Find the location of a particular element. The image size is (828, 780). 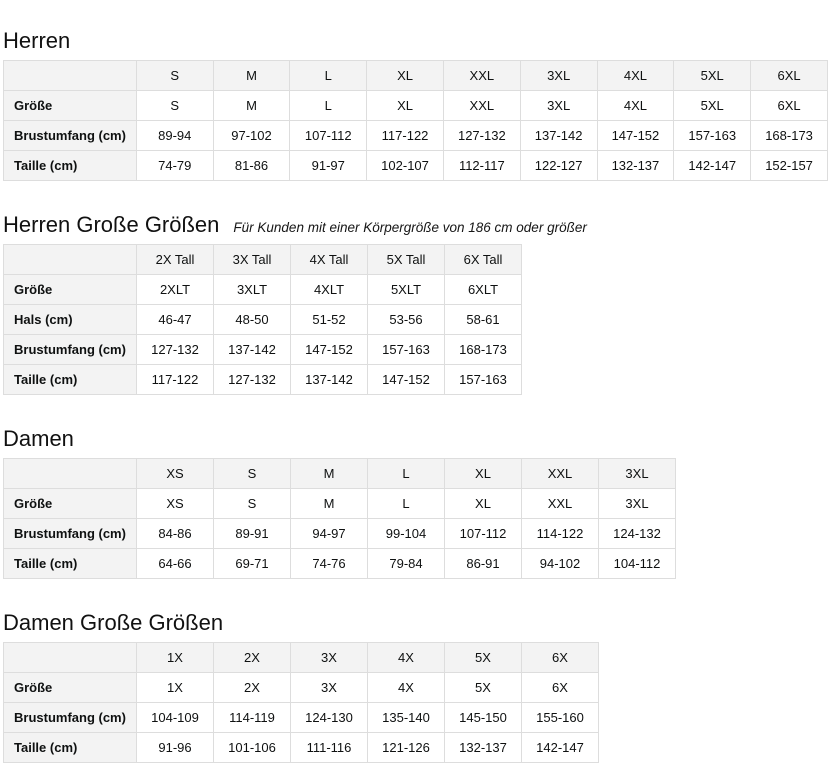

size-cell: 121-126 is located at coordinates (406, 747).